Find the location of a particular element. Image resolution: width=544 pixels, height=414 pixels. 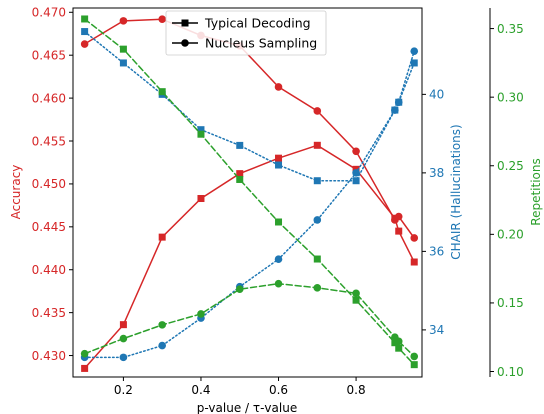

chair-tick-label: 36 is located at coordinates (436, 252).